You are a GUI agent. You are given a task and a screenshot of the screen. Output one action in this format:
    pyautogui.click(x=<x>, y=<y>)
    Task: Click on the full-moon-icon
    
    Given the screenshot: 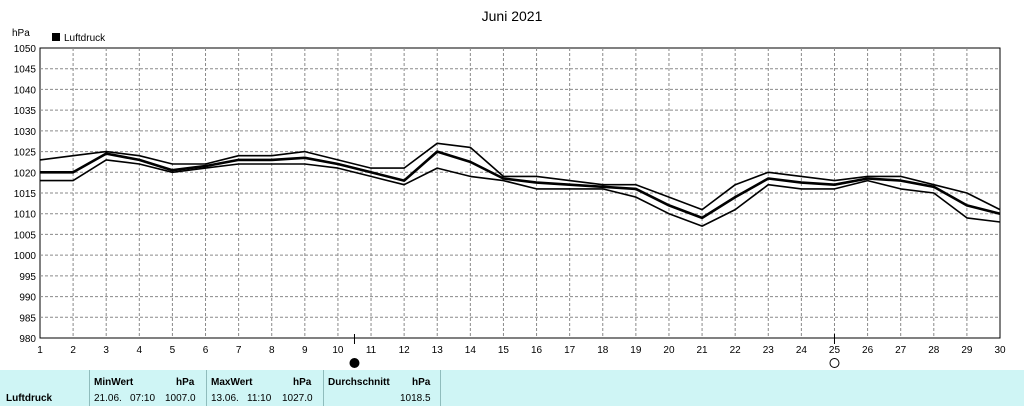 What is the action you would take?
    pyautogui.click(x=834, y=363)
    